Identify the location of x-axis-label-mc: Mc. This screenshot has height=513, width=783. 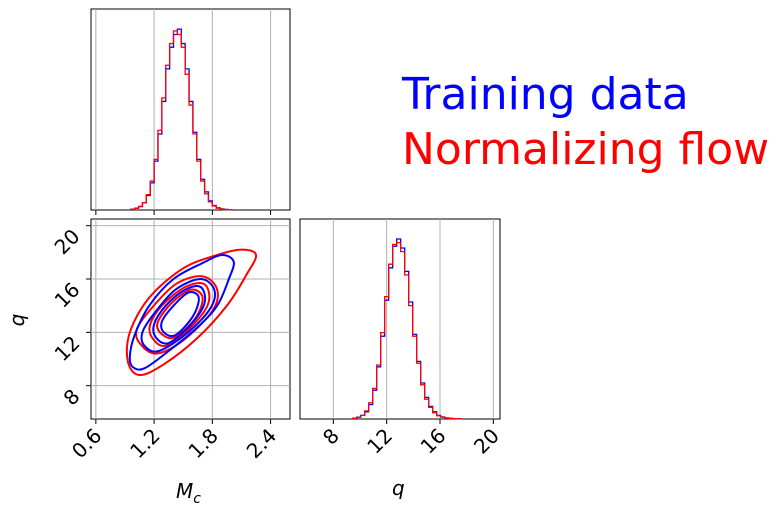
(188, 493).